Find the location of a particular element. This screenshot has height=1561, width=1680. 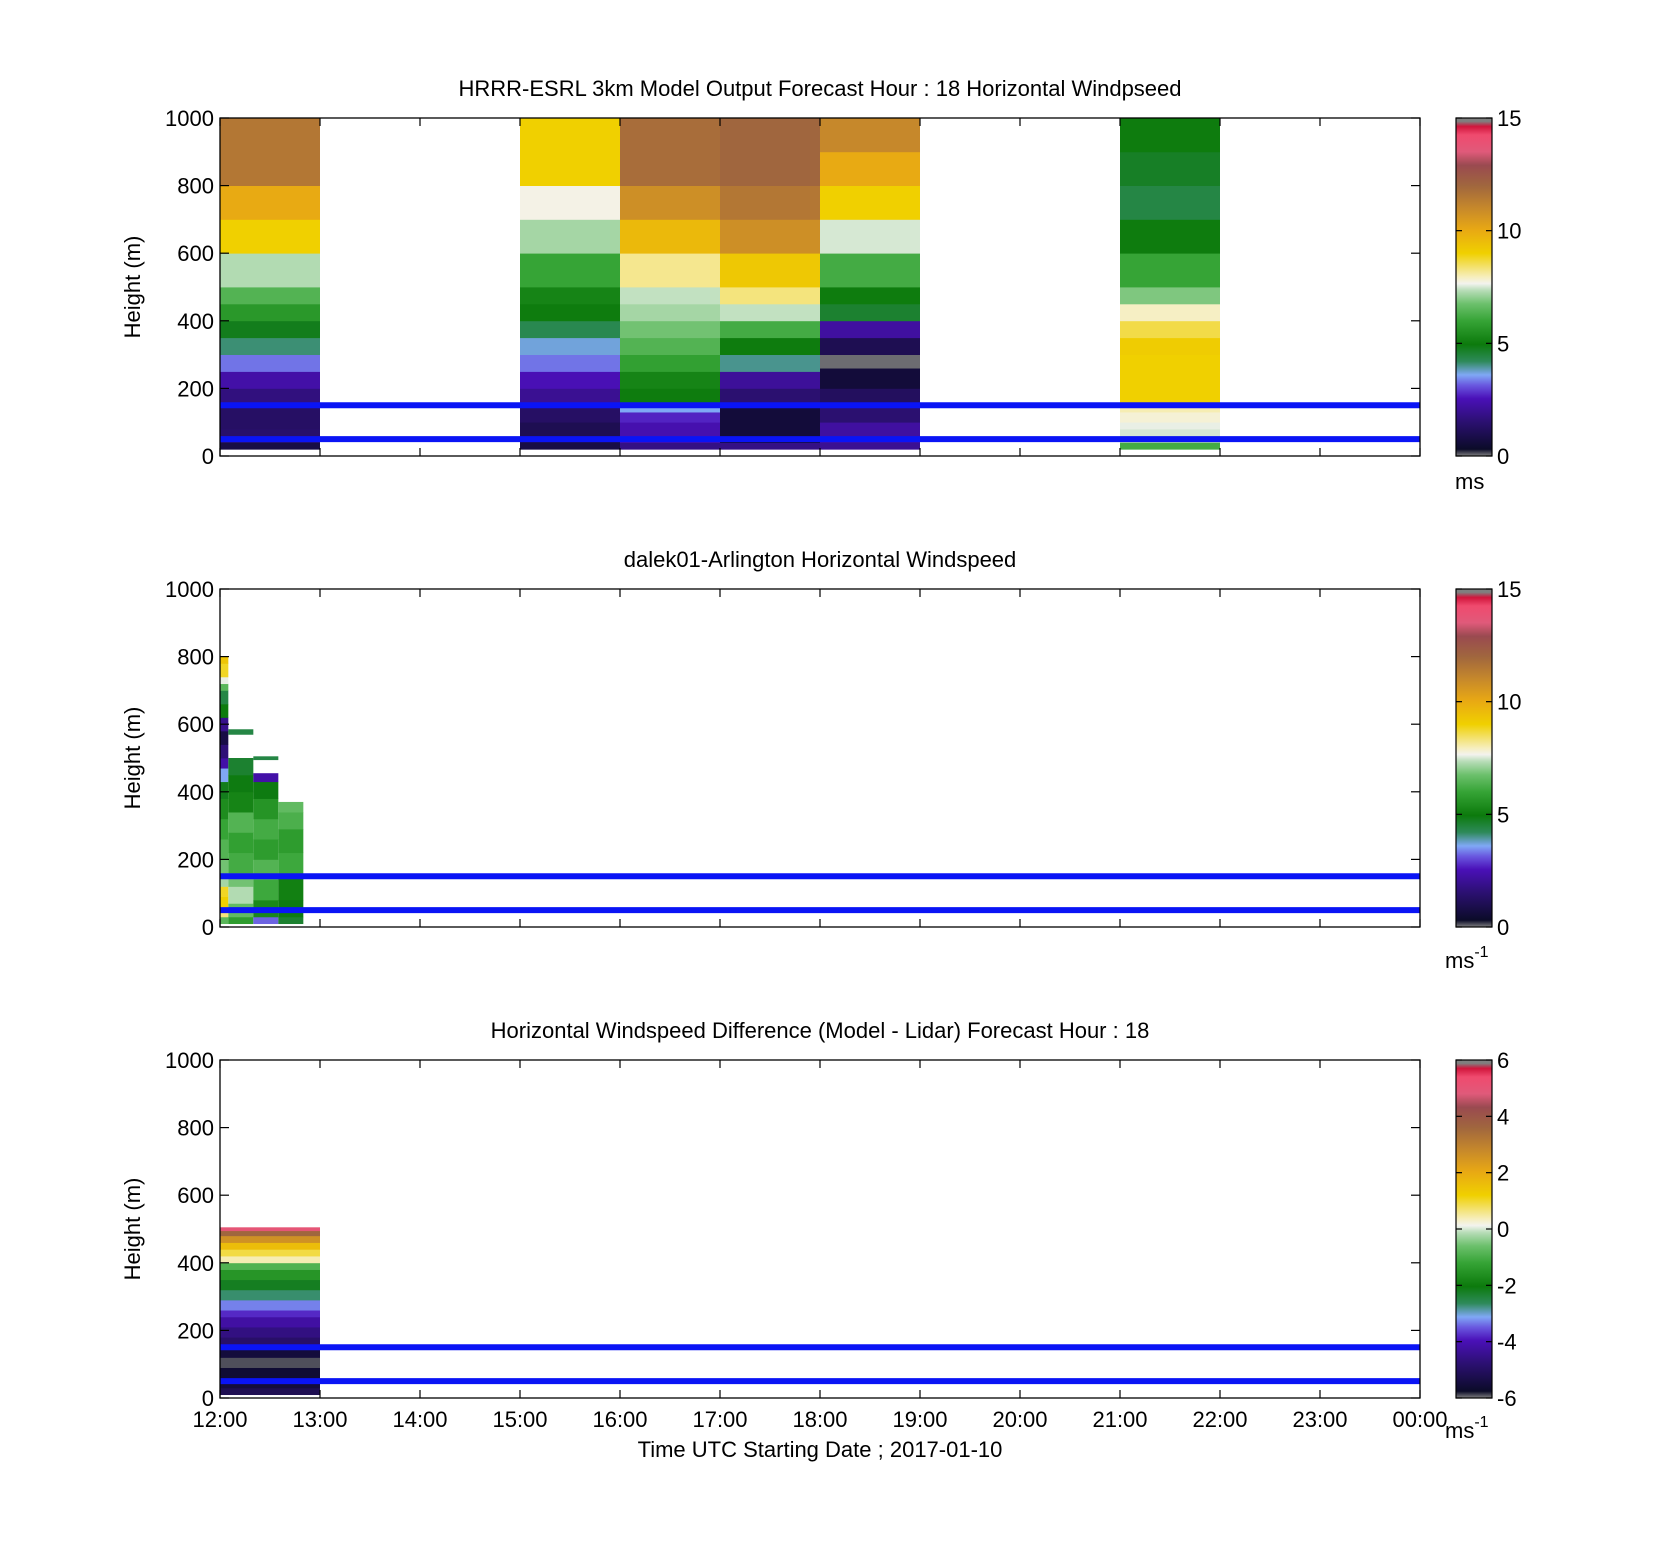

unit-exponent: -1 is located at coordinates (1481, 1422).